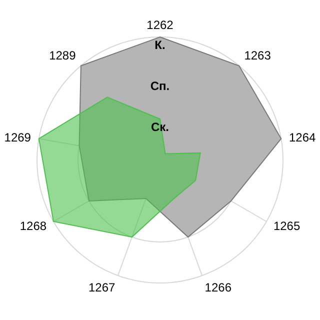 The width and height of the screenshot is (320, 320). I want to click on spoke-label: 1268, so click(33, 225).